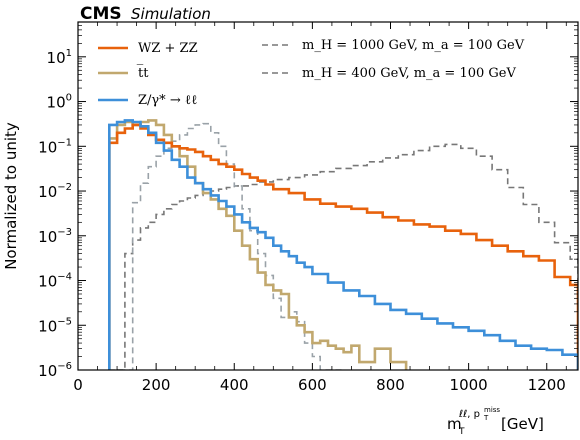  What do you see at coordinates (454, 424) in the screenshot?
I see `svg-text: m` at bounding box center [454, 424].